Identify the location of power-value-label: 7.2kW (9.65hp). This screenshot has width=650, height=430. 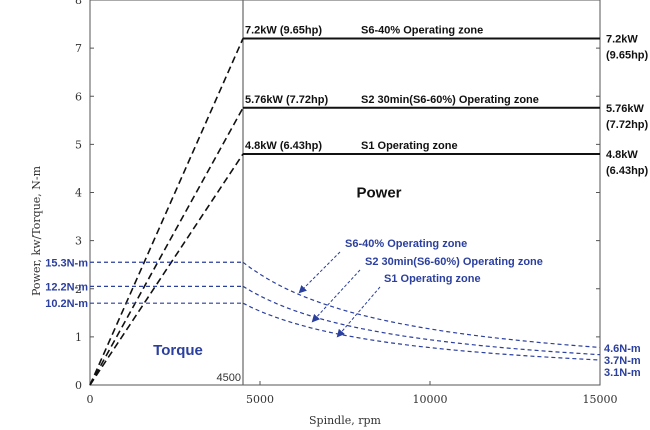
(283, 31).